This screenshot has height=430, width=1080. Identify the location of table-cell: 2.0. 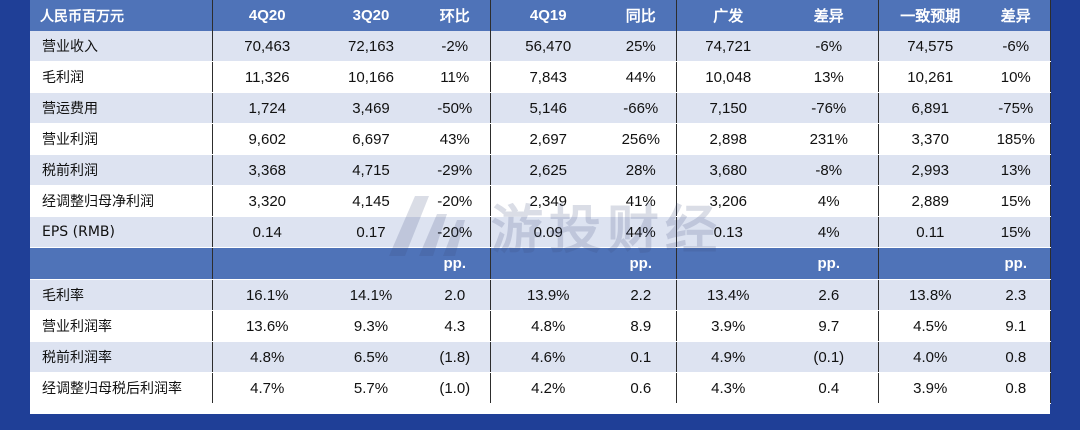
(455, 295).